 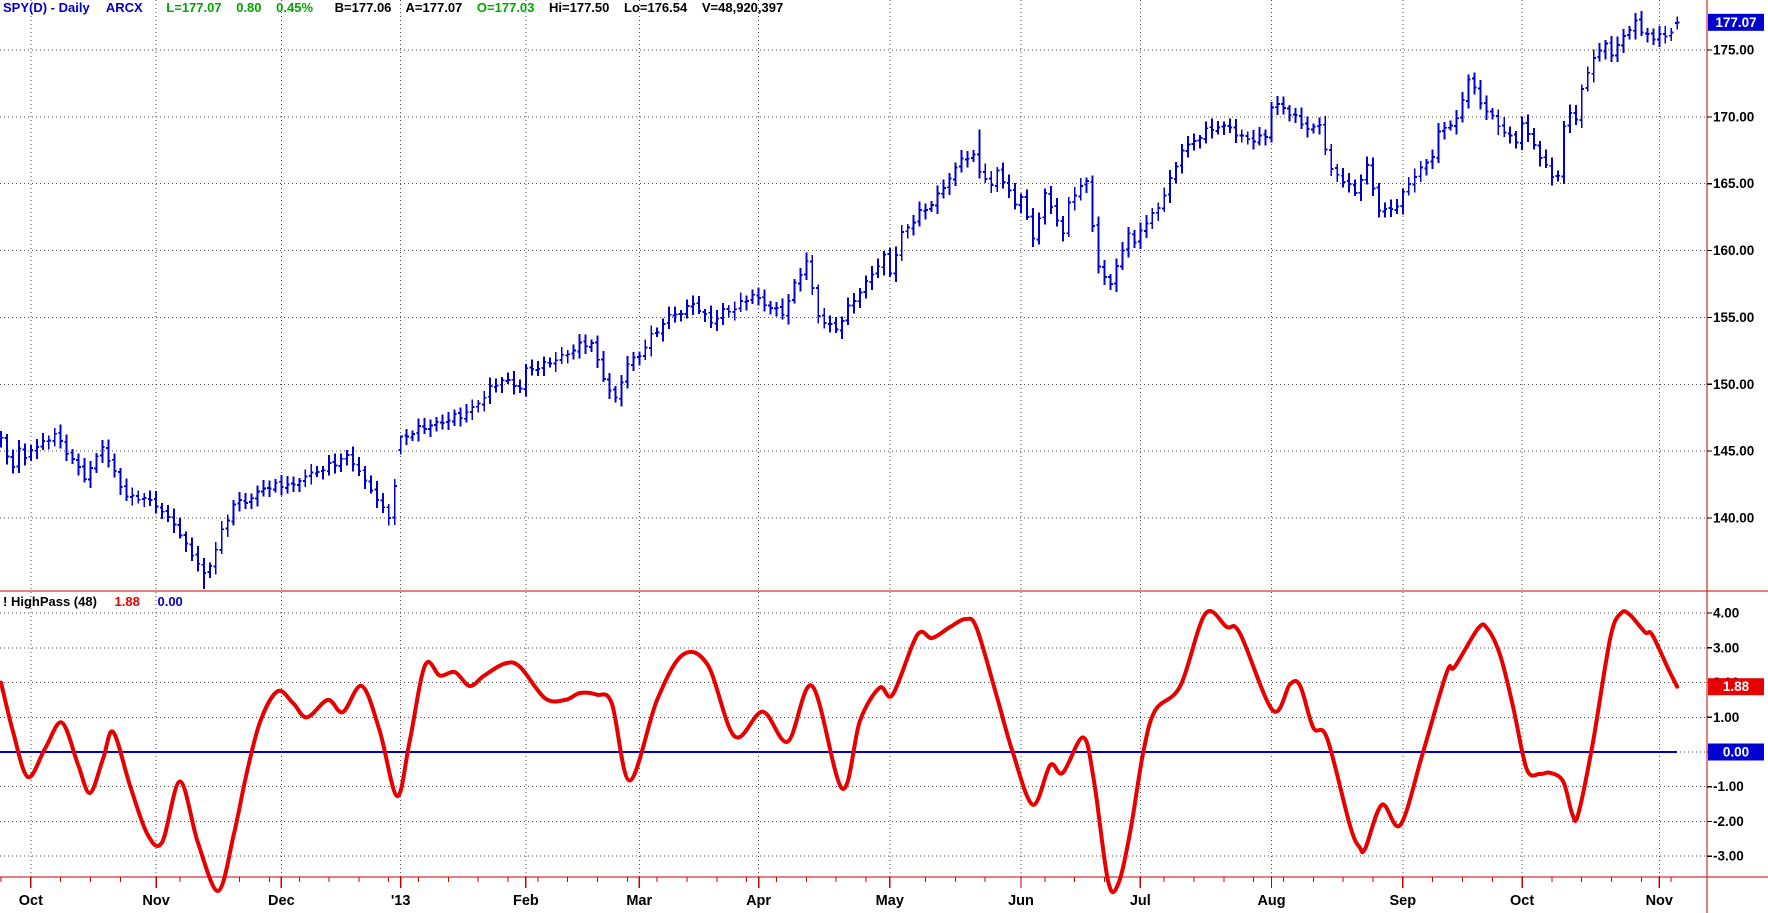 What do you see at coordinates (1402, 901) in the screenshot?
I see `month-label: Sep` at bounding box center [1402, 901].